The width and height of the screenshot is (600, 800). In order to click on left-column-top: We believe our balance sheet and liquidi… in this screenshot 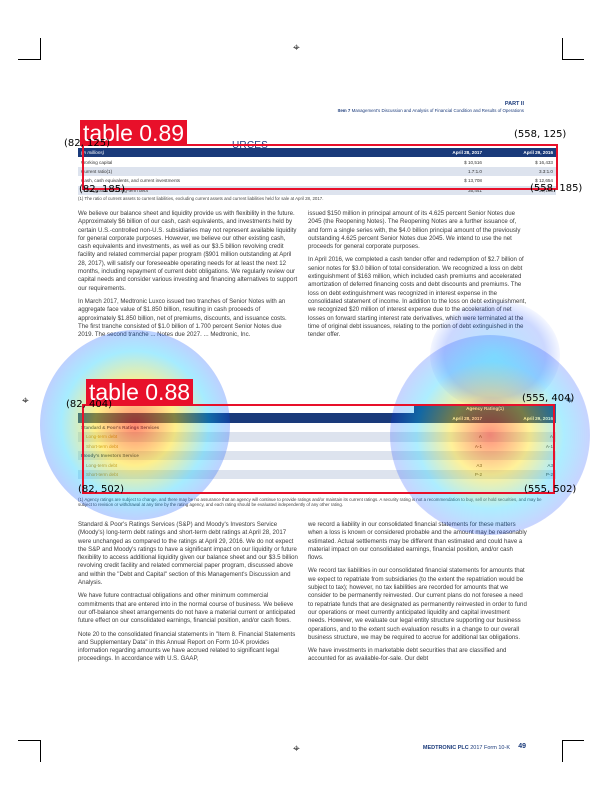, I will do `click(188, 277)`.